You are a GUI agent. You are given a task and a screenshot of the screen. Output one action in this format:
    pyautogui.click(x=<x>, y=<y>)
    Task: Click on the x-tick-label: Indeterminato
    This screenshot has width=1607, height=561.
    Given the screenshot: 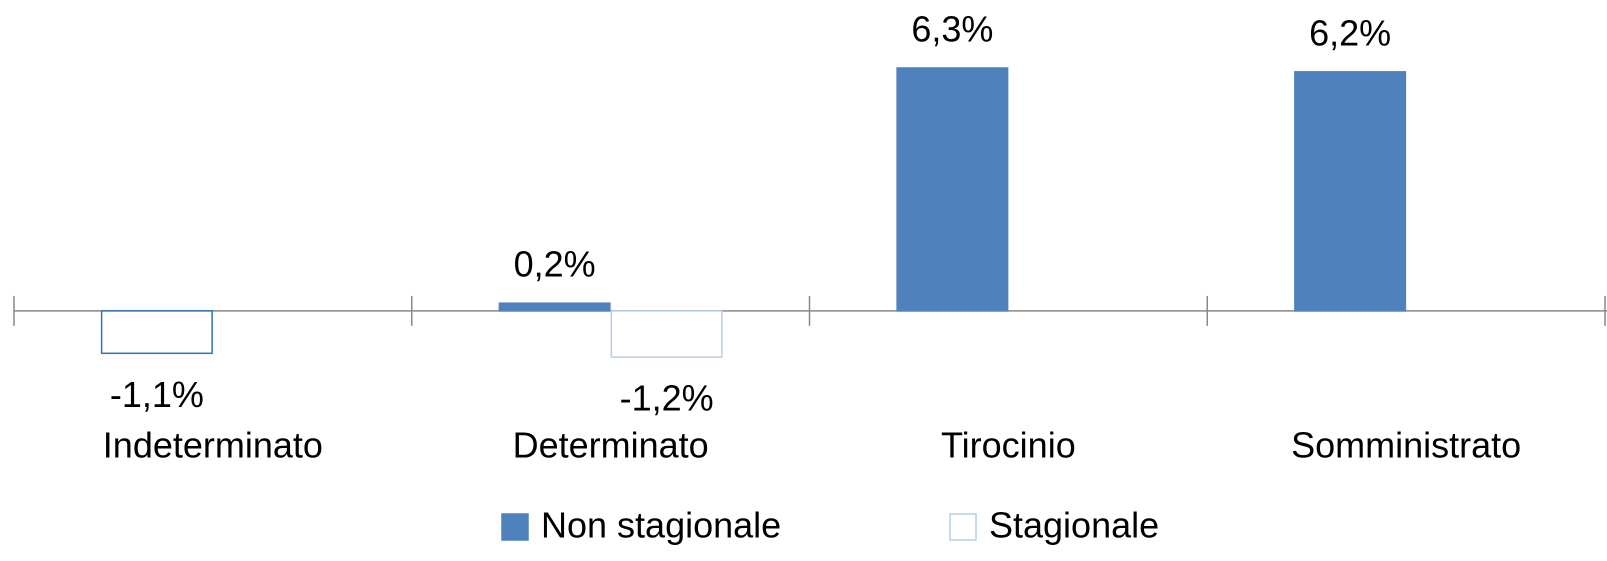 What is the action you would take?
    pyautogui.click(x=213, y=445)
    